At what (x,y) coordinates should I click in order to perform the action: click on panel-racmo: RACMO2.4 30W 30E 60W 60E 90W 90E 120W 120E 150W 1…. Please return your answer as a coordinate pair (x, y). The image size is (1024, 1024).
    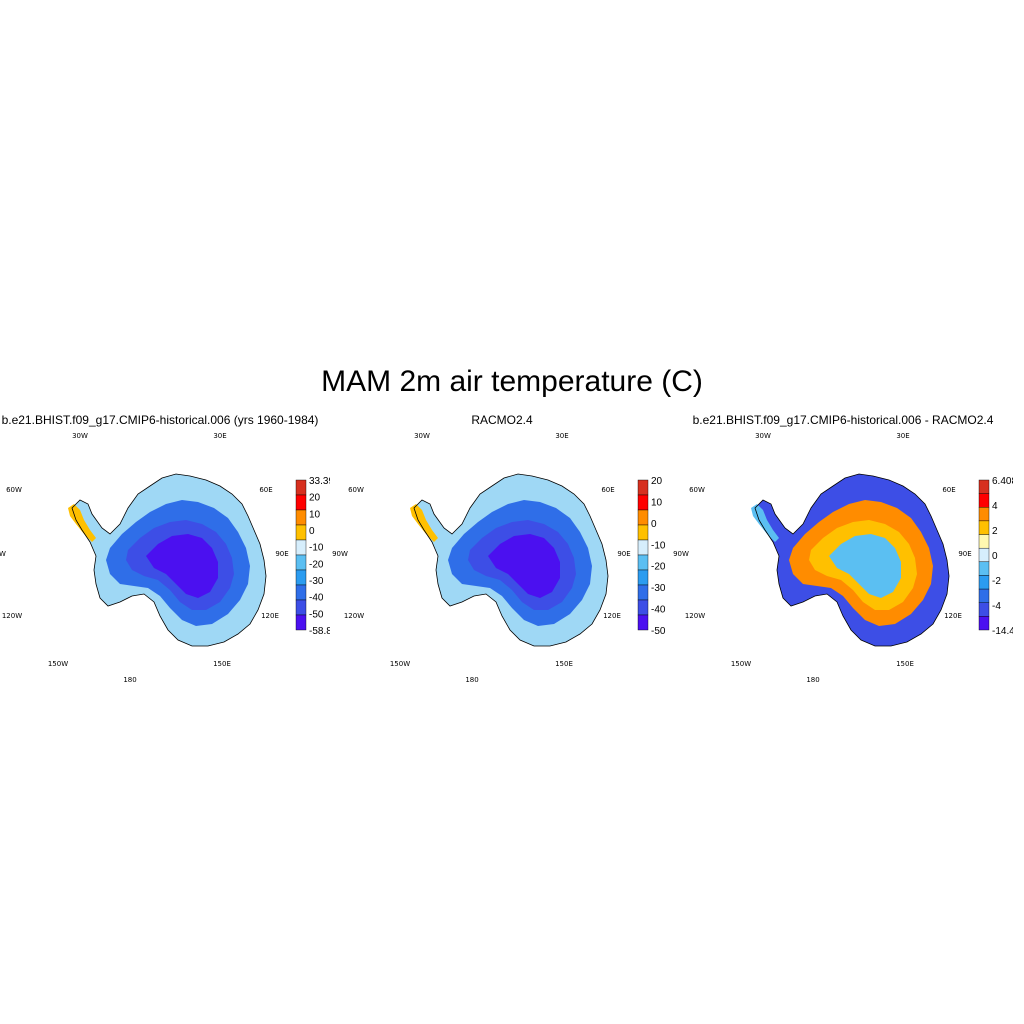
    Looking at the image, I should click on (502, 547).